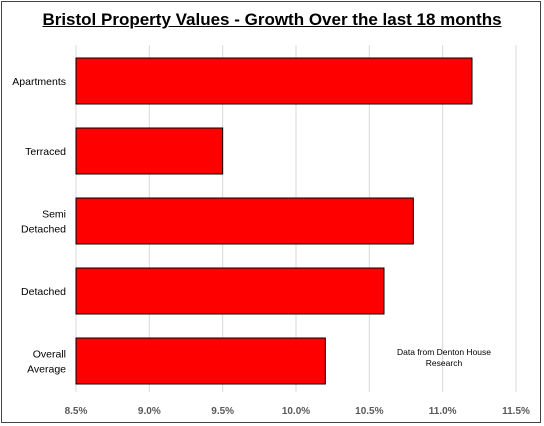  What do you see at coordinates (45, 152) in the screenshot?
I see `category-label: Terraced` at bounding box center [45, 152].